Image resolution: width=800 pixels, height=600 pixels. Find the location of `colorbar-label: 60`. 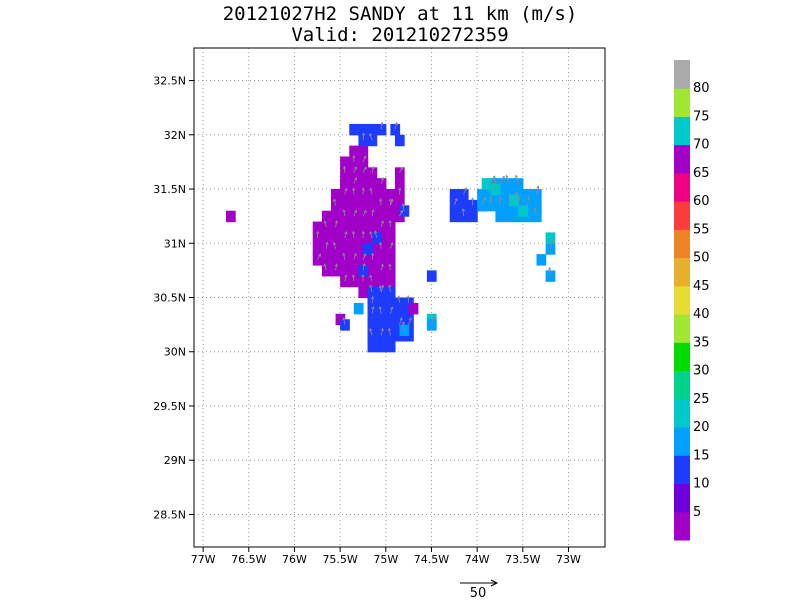

colorbar-label: 60 is located at coordinates (701, 201).